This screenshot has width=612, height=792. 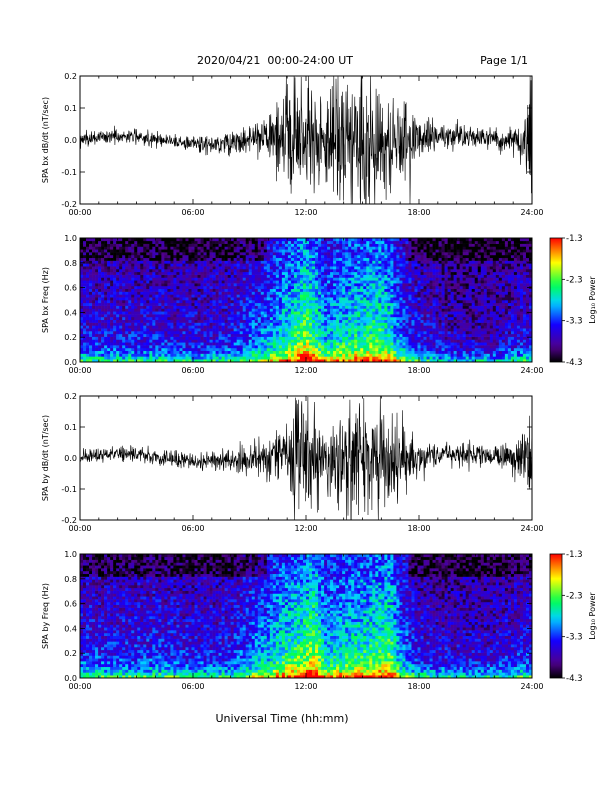 What do you see at coordinates (282, 718) in the screenshot?
I see `x-axis-title: Universal Time (hh:mm)` at bounding box center [282, 718].